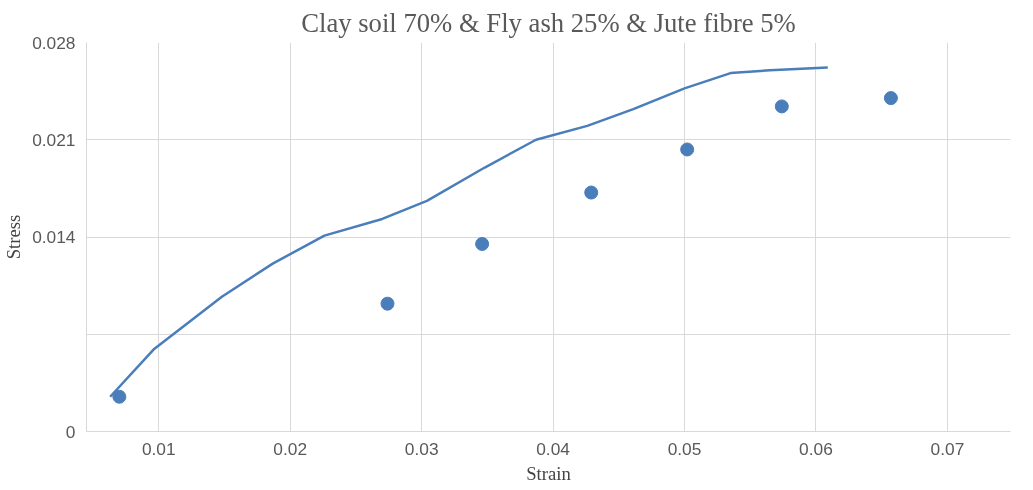 The width and height of the screenshot is (1033, 490). What do you see at coordinates (816, 448) in the screenshot?
I see `x-tick-label: 0.06` at bounding box center [816, 448].